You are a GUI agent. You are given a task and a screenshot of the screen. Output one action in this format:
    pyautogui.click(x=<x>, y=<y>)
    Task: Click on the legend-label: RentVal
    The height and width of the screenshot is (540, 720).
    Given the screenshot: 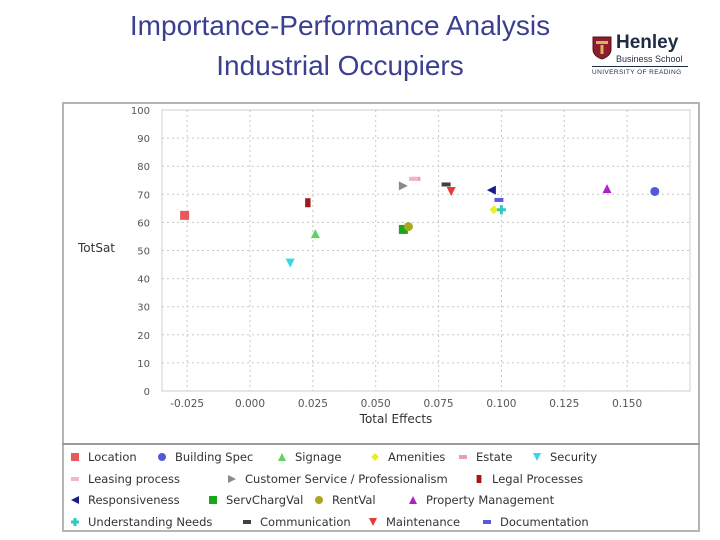 What is the action you would take?
    pyautogui.click(x=354, y=500)
    